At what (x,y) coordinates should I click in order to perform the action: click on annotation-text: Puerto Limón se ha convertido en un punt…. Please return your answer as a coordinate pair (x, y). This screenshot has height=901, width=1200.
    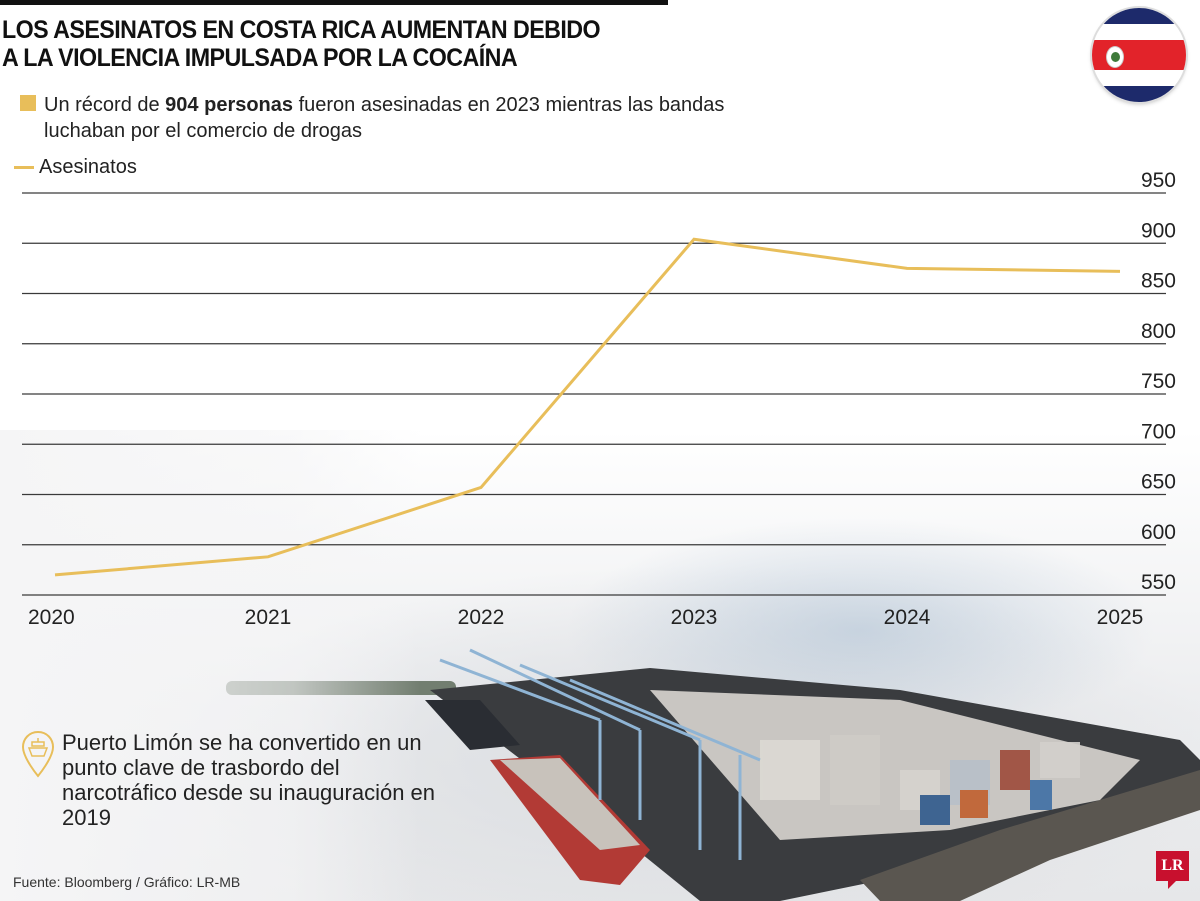
    Looking at the image, I should click on (249, 780).